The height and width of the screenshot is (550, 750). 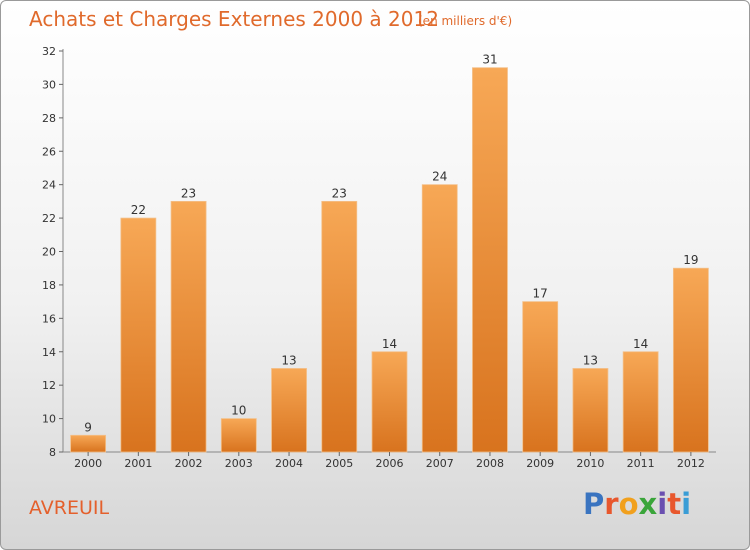 What do you see at coordinates (49, 51) in the screenshot?
I see `y-tick-label: 32` at bounding box center [49, 51].